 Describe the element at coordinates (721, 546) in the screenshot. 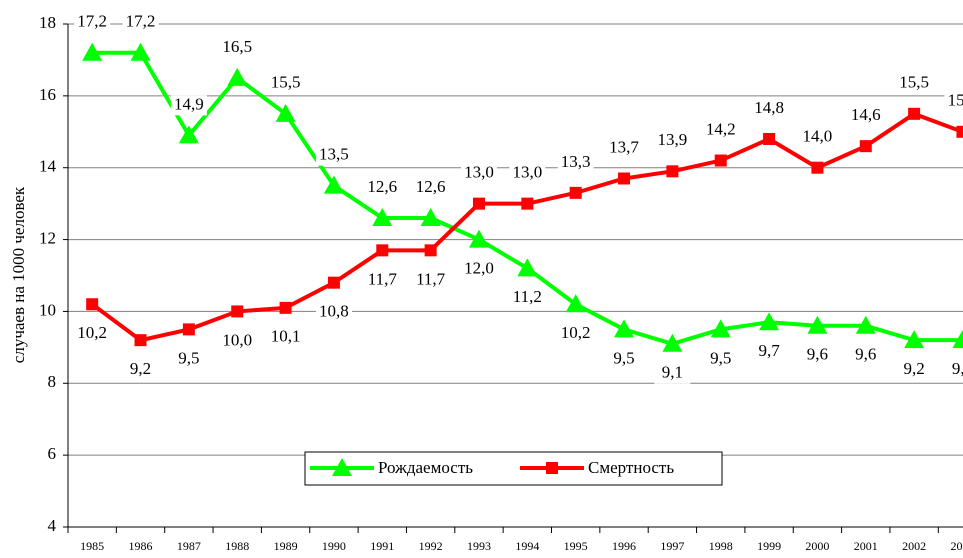

I see `x-tick-label: 1998` at that location.